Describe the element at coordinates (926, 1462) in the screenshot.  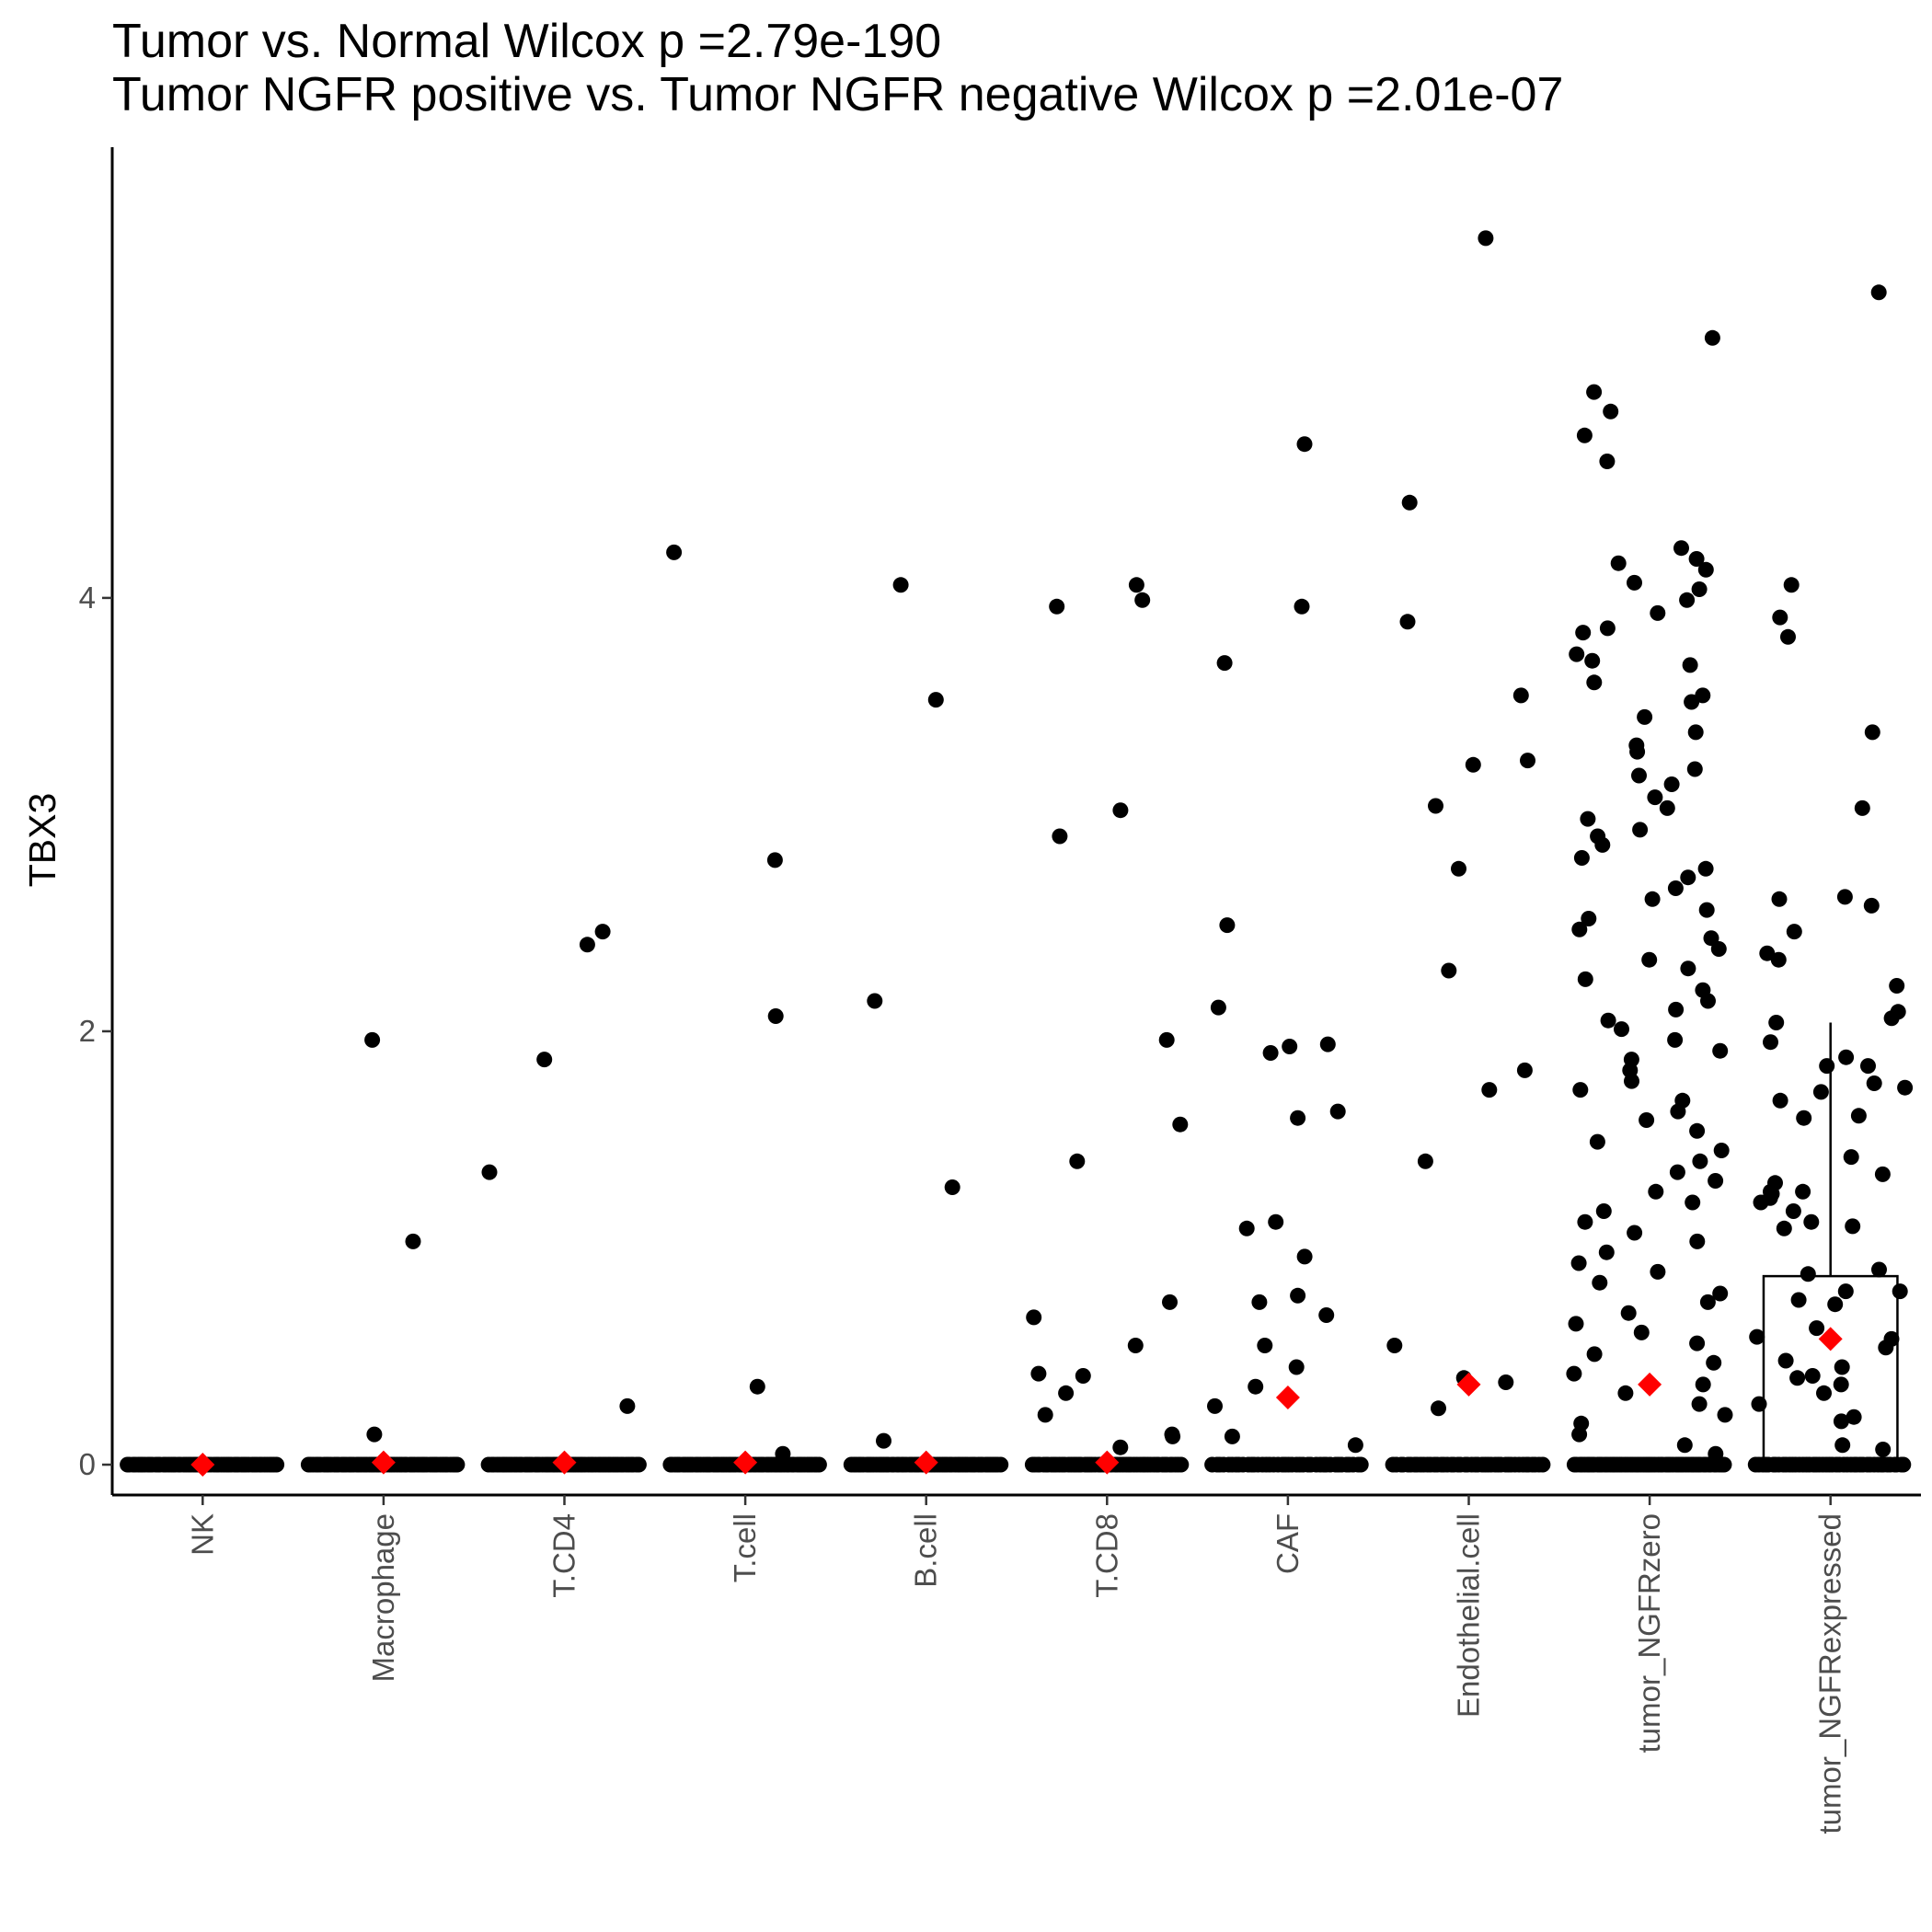
I see `mean-marker` at that location.